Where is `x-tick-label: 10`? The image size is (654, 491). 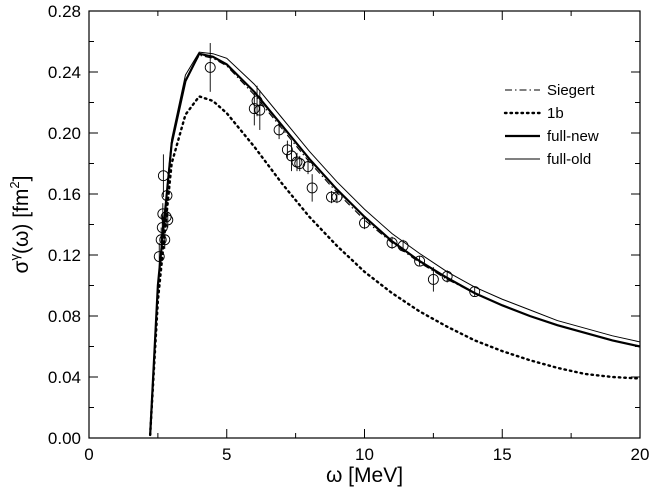 x-tick-label: 10 is located at coordinates (364, 454).